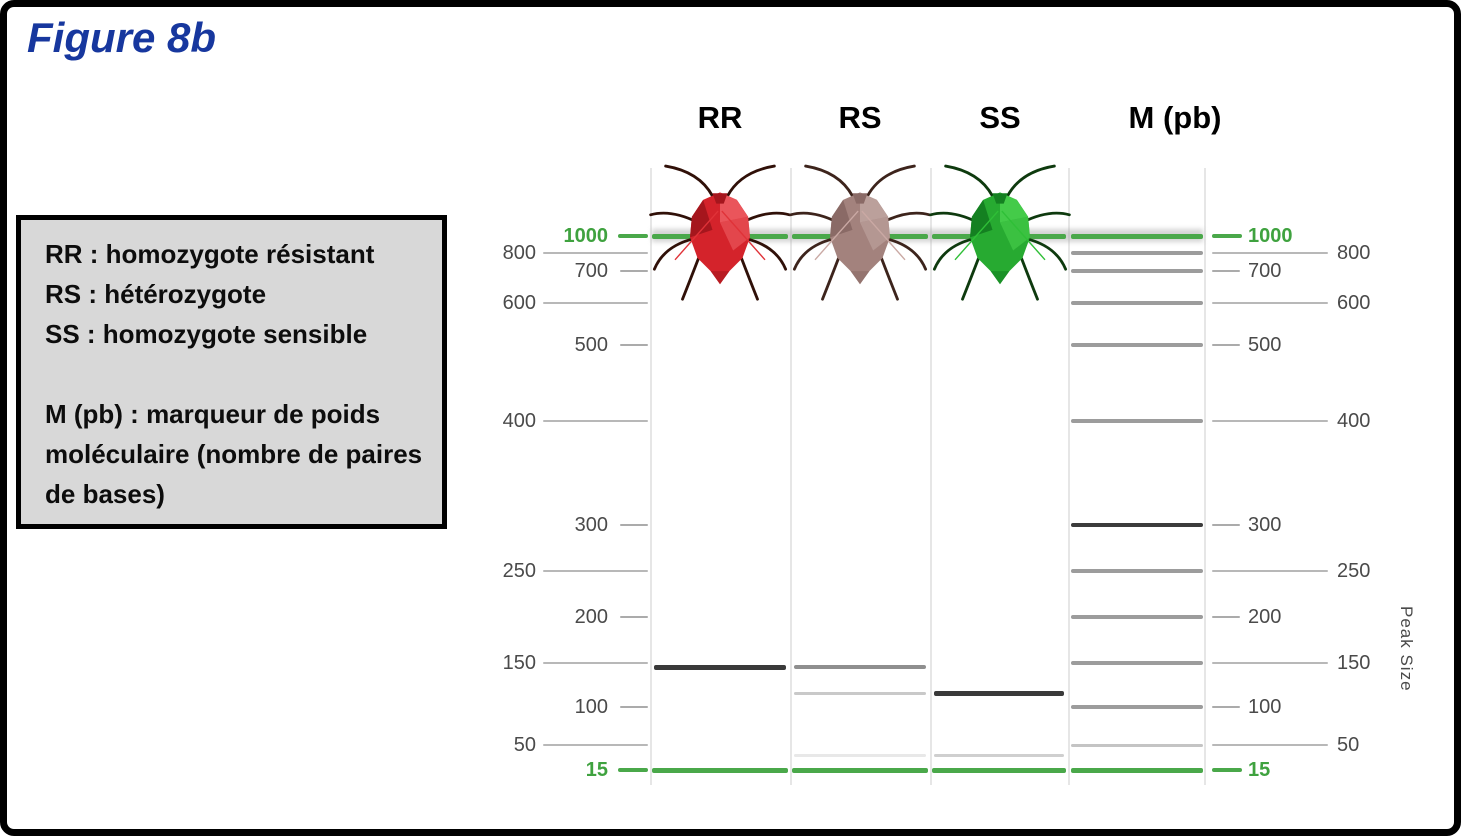 The image size is (1461, 836). What do you see at coordinates (519, 571) in the screenshot?
I see `ladder-label-left-250: 250` at bounding box center [519, 571].